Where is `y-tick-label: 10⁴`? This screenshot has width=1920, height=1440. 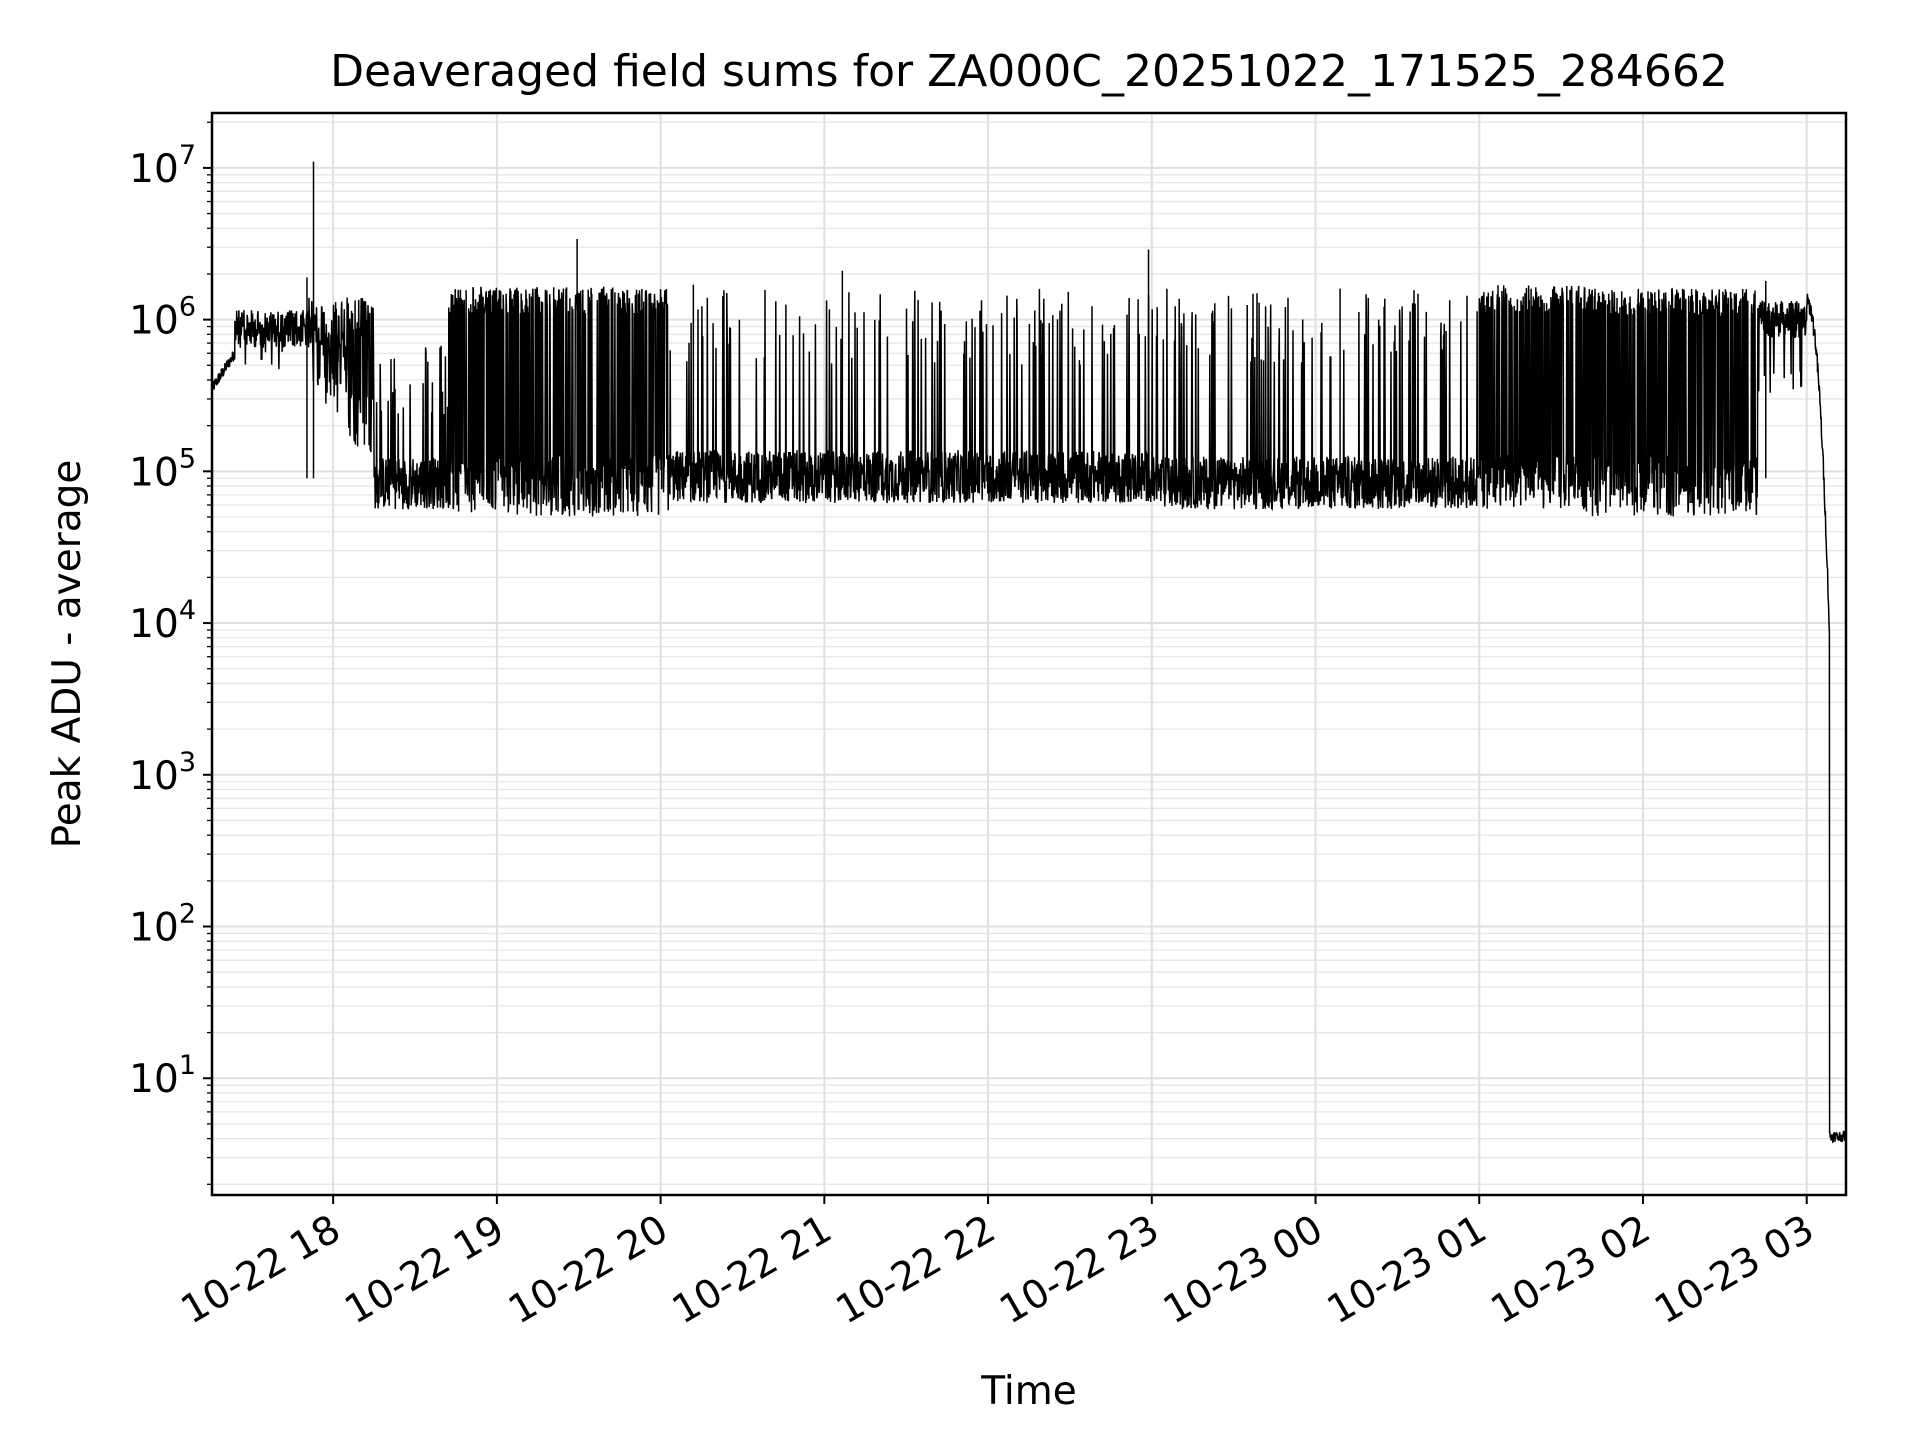 y-tick-label: 10⁴ is located at coordinates (162, 621).